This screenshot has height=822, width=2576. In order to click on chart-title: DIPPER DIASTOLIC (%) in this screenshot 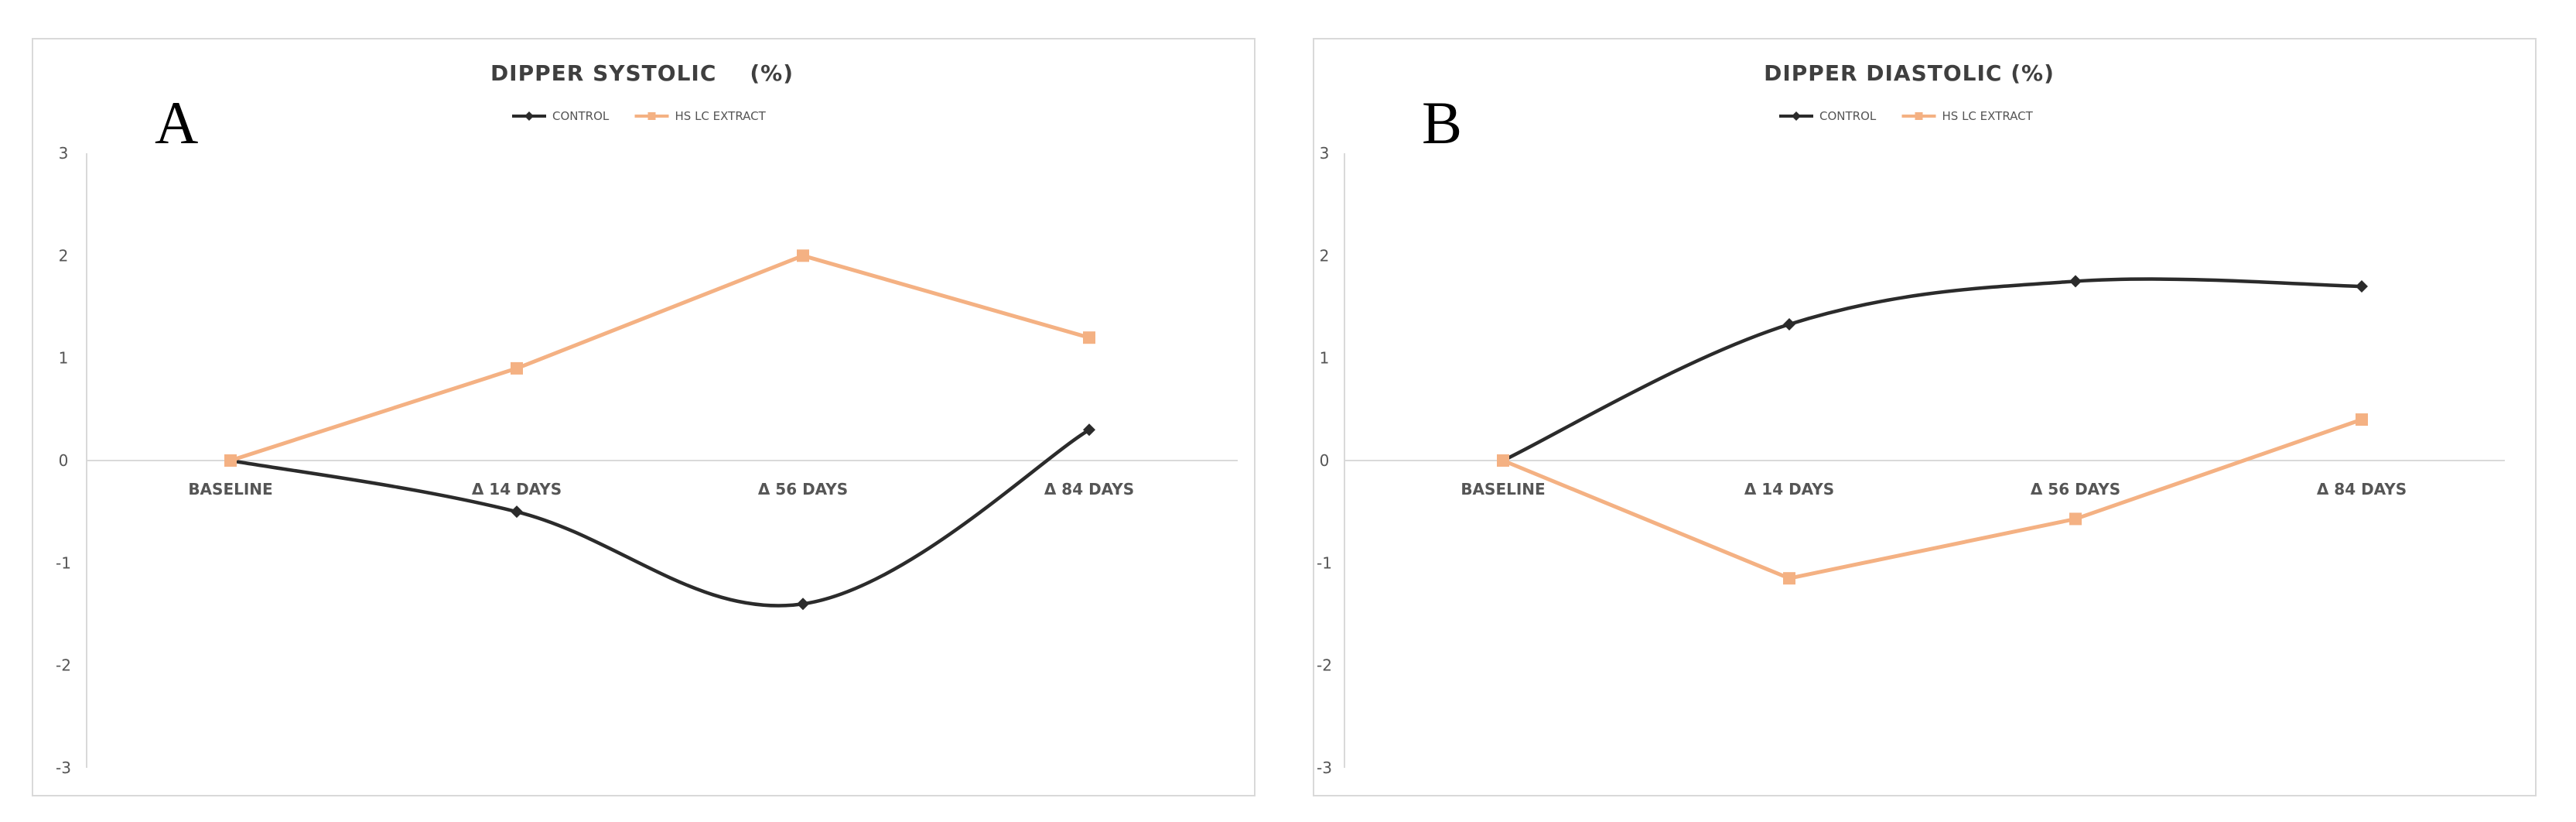, I will do `click(1909, 73)`.